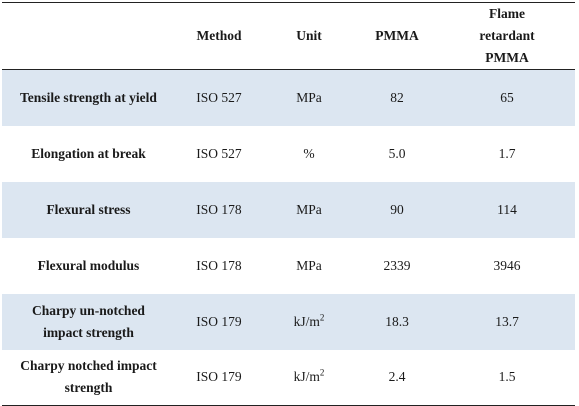 This screenshot has width=579, height=406. Describe the element at coordinates (88, 98) in the screenshot. I see `row-parameter: Tensile strength at yield` at that location.